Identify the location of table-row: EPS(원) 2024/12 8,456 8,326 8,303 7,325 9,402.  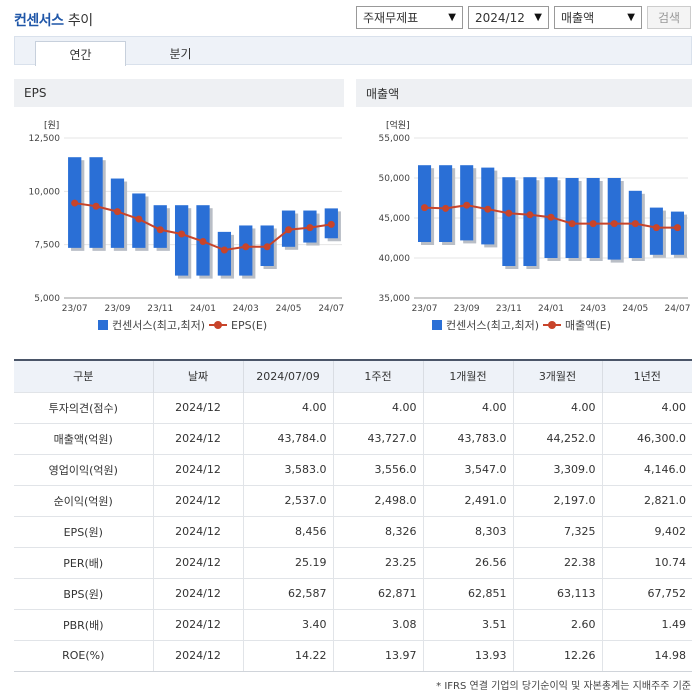
(353, 531).